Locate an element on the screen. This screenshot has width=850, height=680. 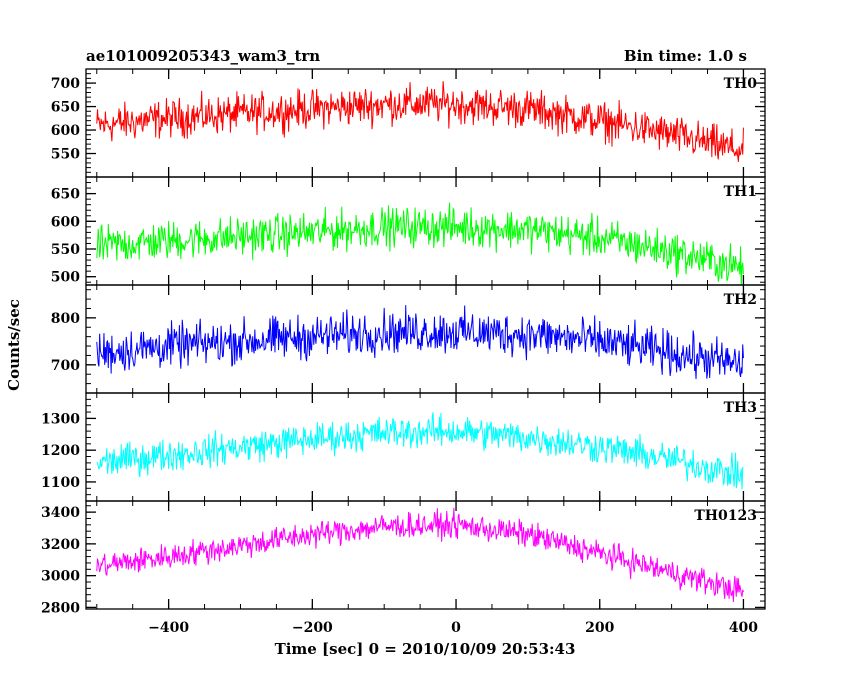
panel-th1: 500 550 600 650 TH1 is located at coordinates (408, 231).